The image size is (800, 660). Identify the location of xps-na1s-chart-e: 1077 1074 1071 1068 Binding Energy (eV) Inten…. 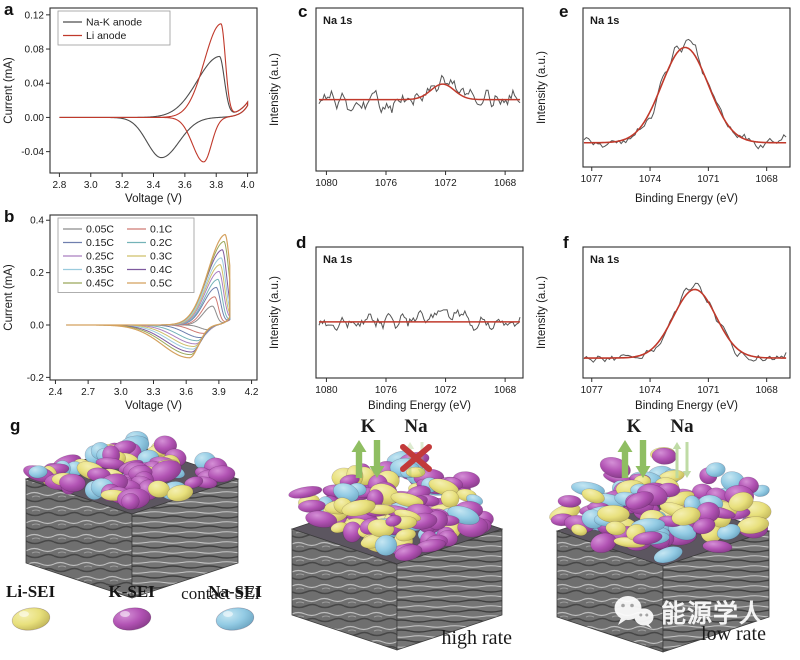
(666, 106).